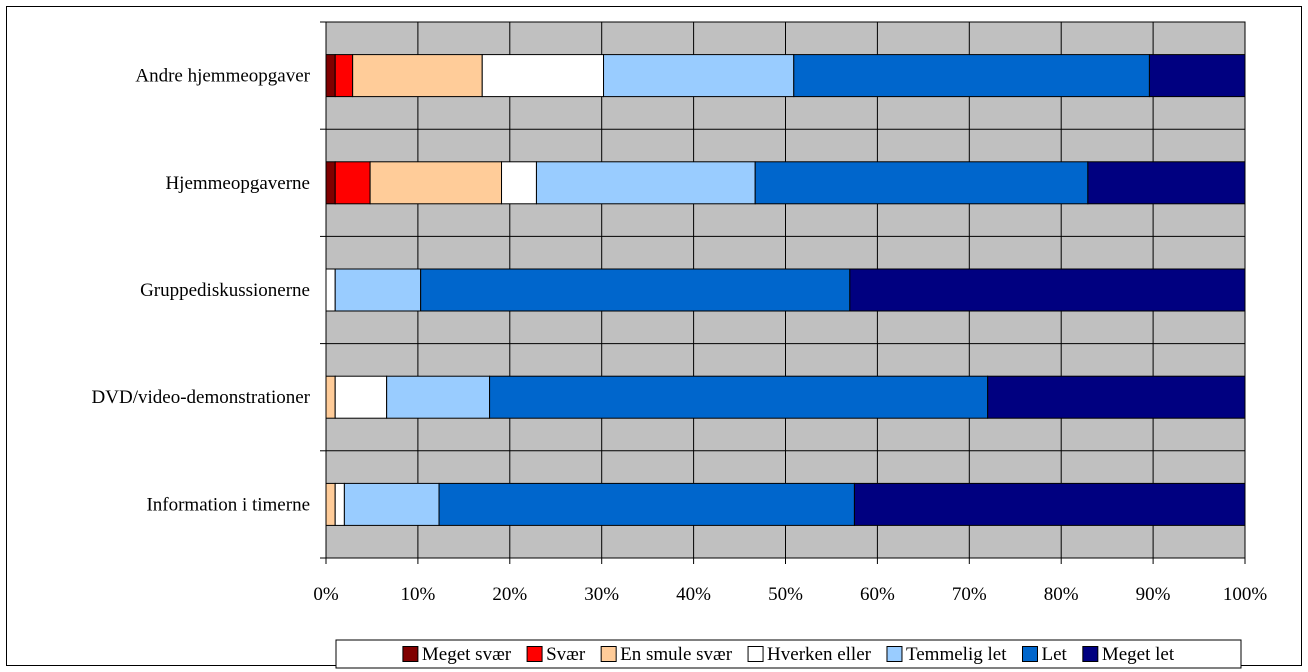 Image resolution: width=1308 pixels, height=672 pixels. I want to click on legend-label: Meget svær, so click(467, 654).